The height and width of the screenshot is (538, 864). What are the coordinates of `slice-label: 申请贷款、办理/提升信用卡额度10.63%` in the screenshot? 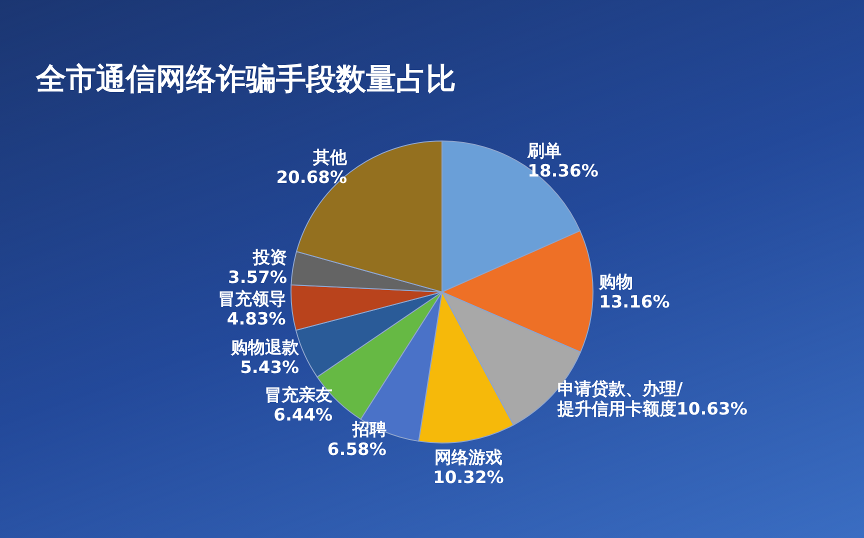 It's located at (652, 399).